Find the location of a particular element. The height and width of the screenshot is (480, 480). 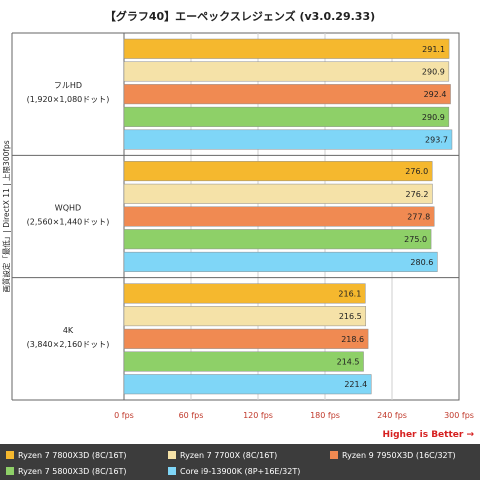

legend-entry: Core i9-13900K (8P+16E/32T) is located at coordinates (240, 471).